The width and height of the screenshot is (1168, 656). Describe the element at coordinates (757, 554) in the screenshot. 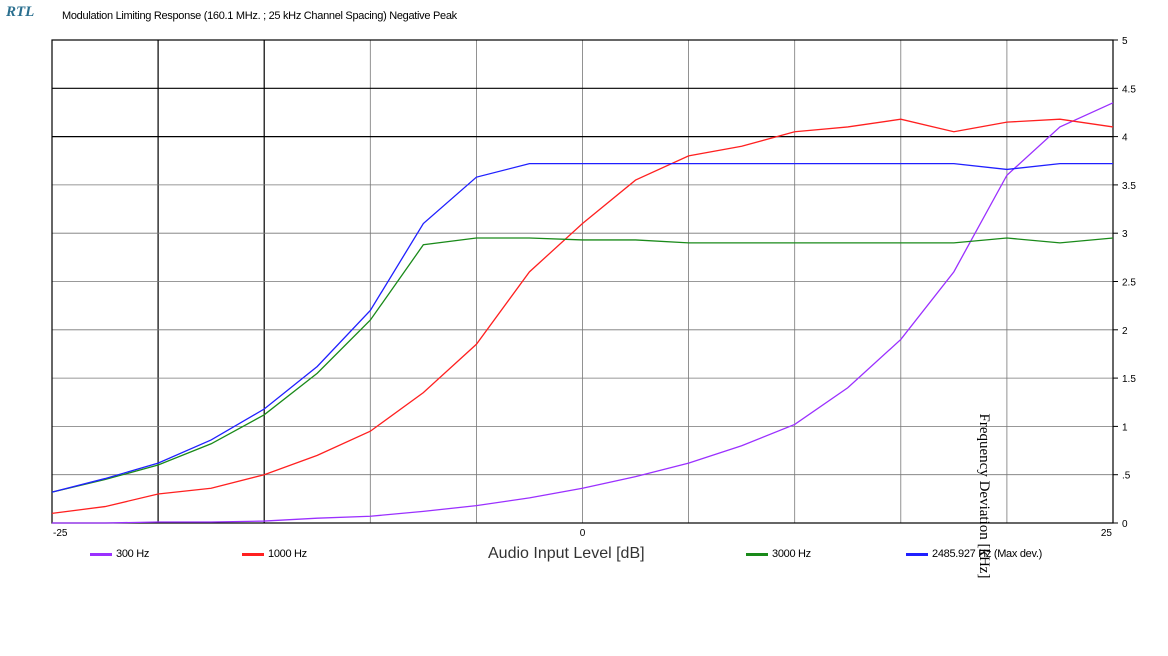

I see `legend-swatch-3000hz` at that location.